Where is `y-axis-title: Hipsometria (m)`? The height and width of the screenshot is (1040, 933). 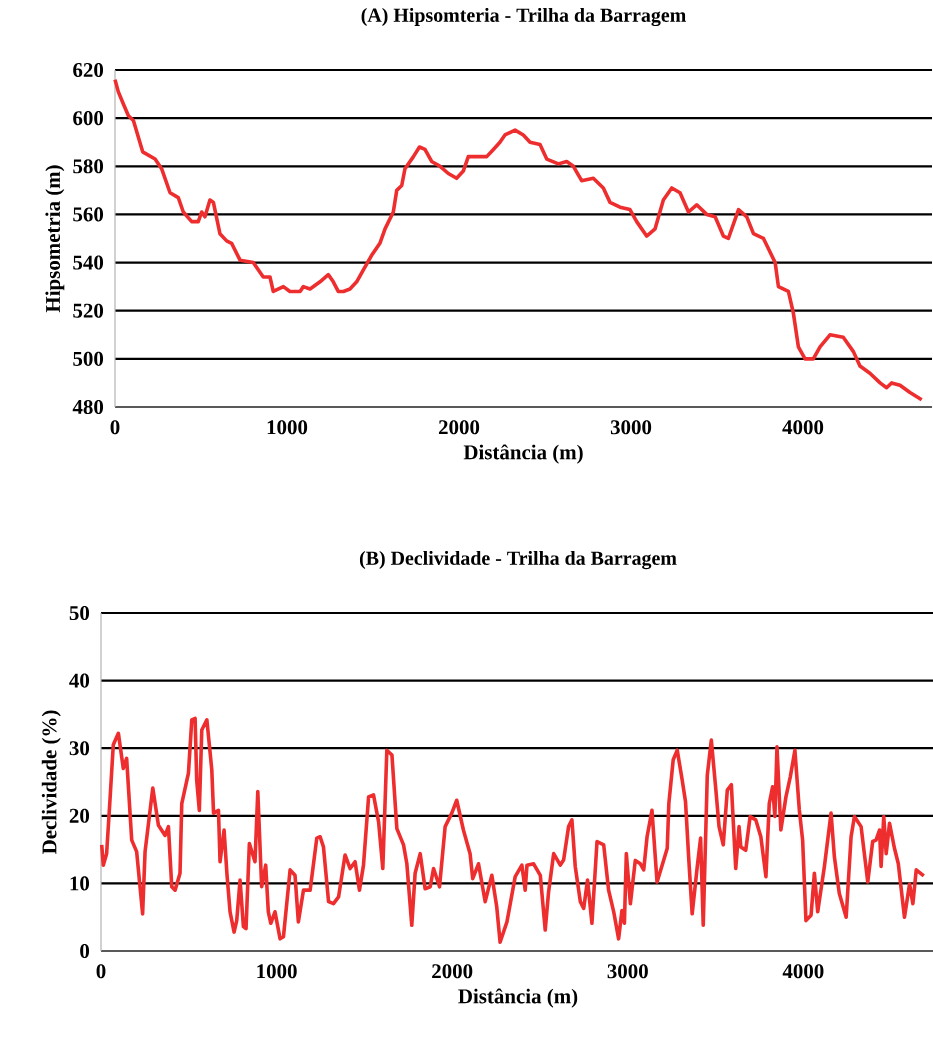
y-axis-title: Hipsometria (m) is located at coordinates (55, 239).